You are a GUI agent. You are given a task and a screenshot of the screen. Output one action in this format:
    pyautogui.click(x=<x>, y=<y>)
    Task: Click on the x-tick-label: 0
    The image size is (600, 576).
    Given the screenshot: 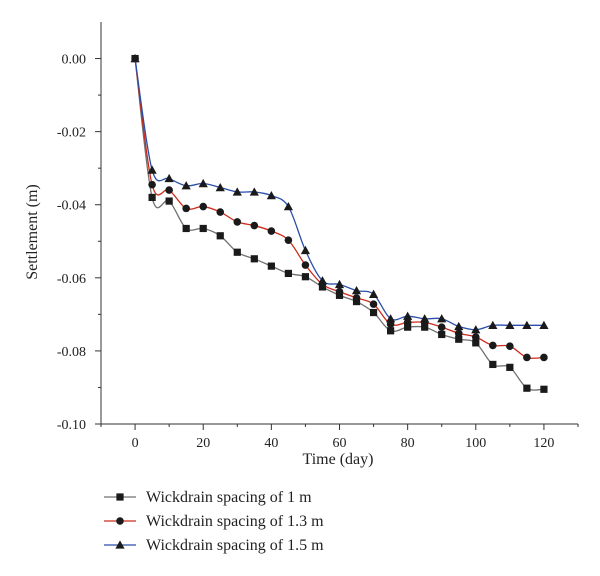 What is the action you would take?
    pyautogui.click(x=135, y=443)
    